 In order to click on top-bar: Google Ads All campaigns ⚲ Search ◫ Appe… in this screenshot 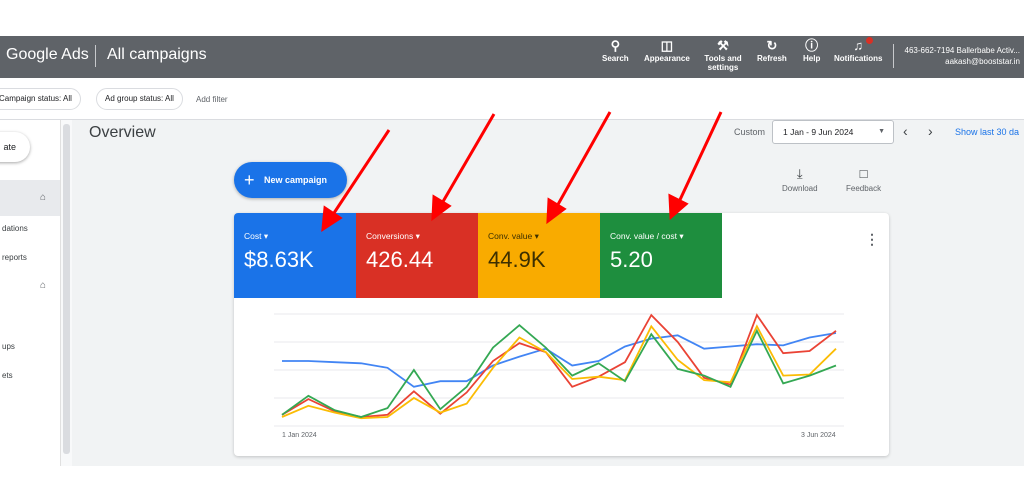, I will do `click(512, 57)`.